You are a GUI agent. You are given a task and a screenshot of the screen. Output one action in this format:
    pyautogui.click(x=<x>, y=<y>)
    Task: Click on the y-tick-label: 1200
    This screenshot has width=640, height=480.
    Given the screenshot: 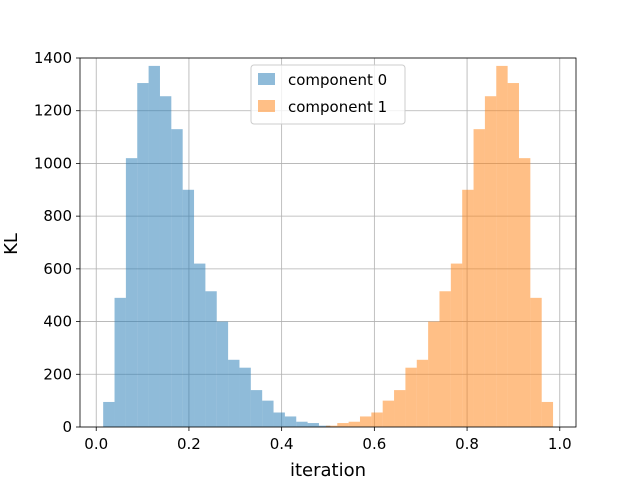 What is the action you would take?
    pyautogui.click(x=53, y=111)
    